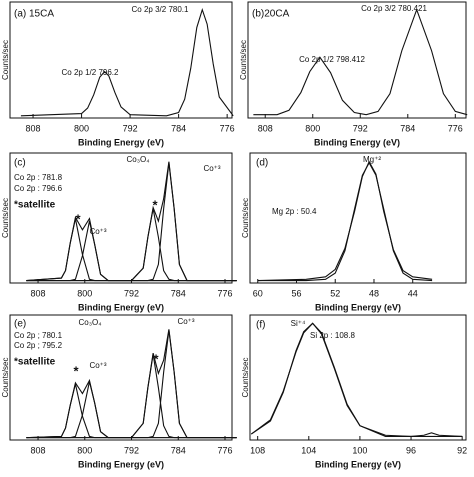  What do you see at coordinates (262, 163) in the screenshot?
I see `panel-label: (d)` at bounding box center [262, 163].